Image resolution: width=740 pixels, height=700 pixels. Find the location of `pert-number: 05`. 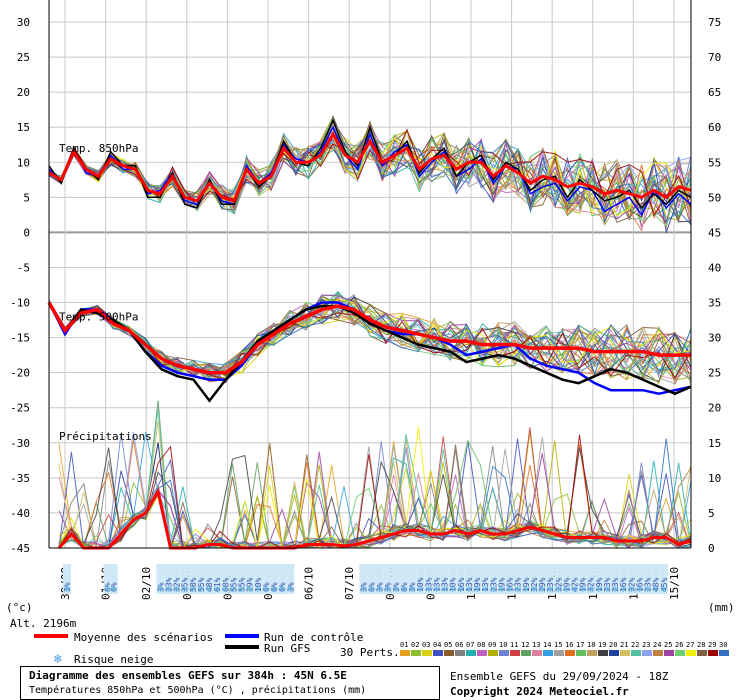

pert-number: 05 is located at coordinates (448, 645).